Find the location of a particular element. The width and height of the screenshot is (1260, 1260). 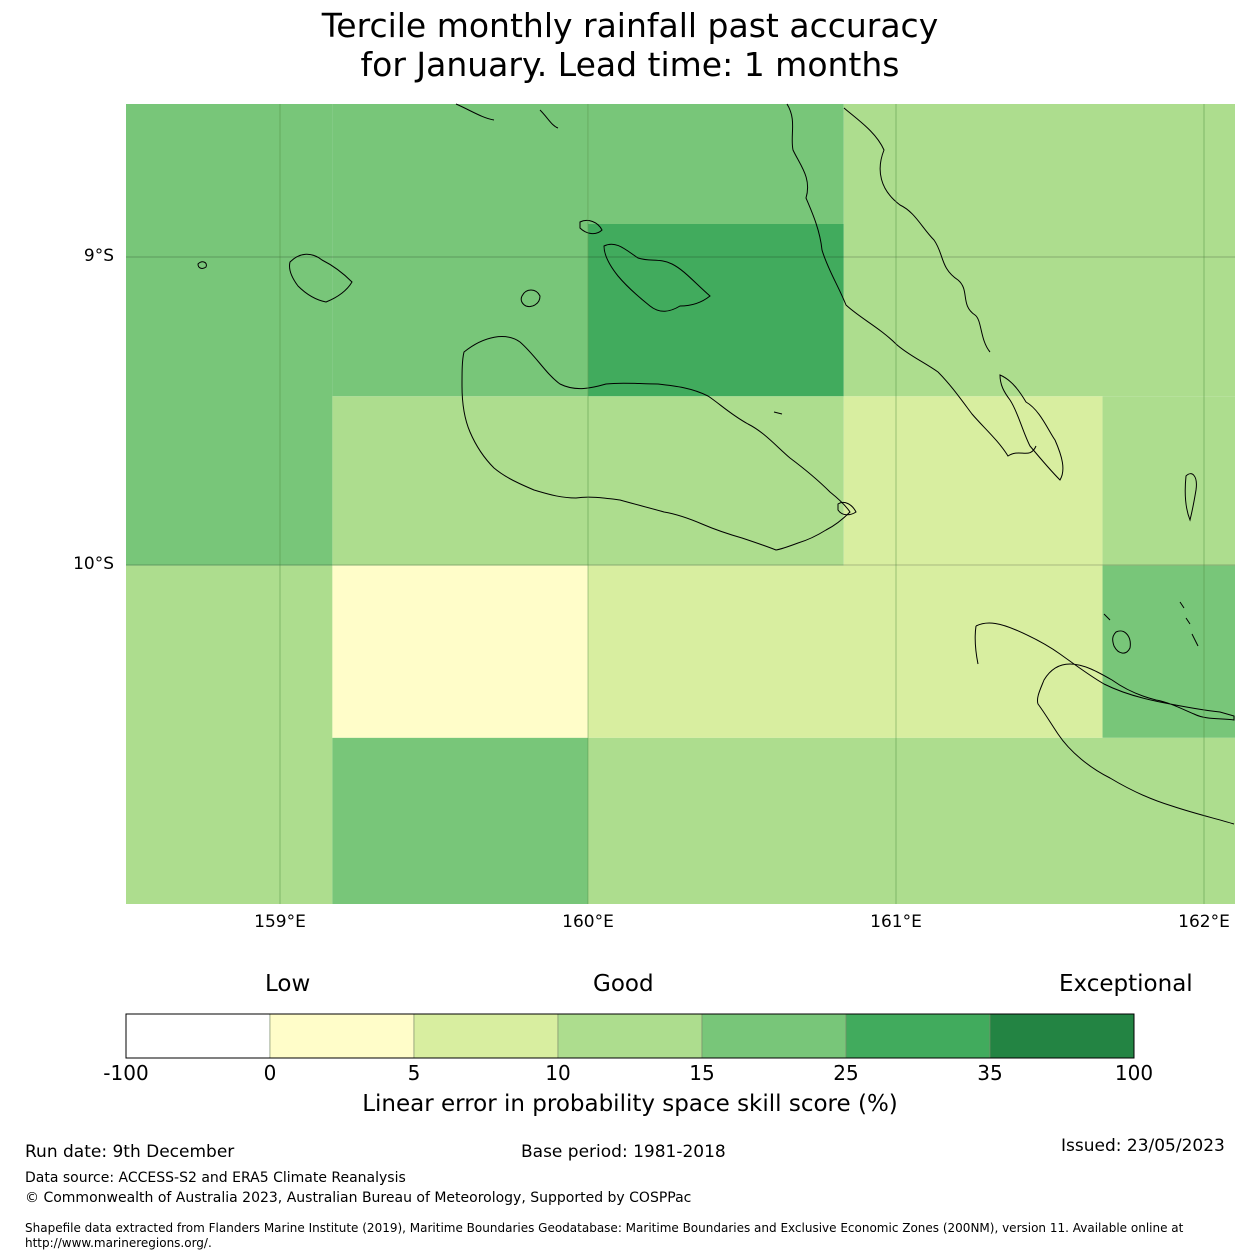

coastline-ramos is located at coordinates (1190, 497).